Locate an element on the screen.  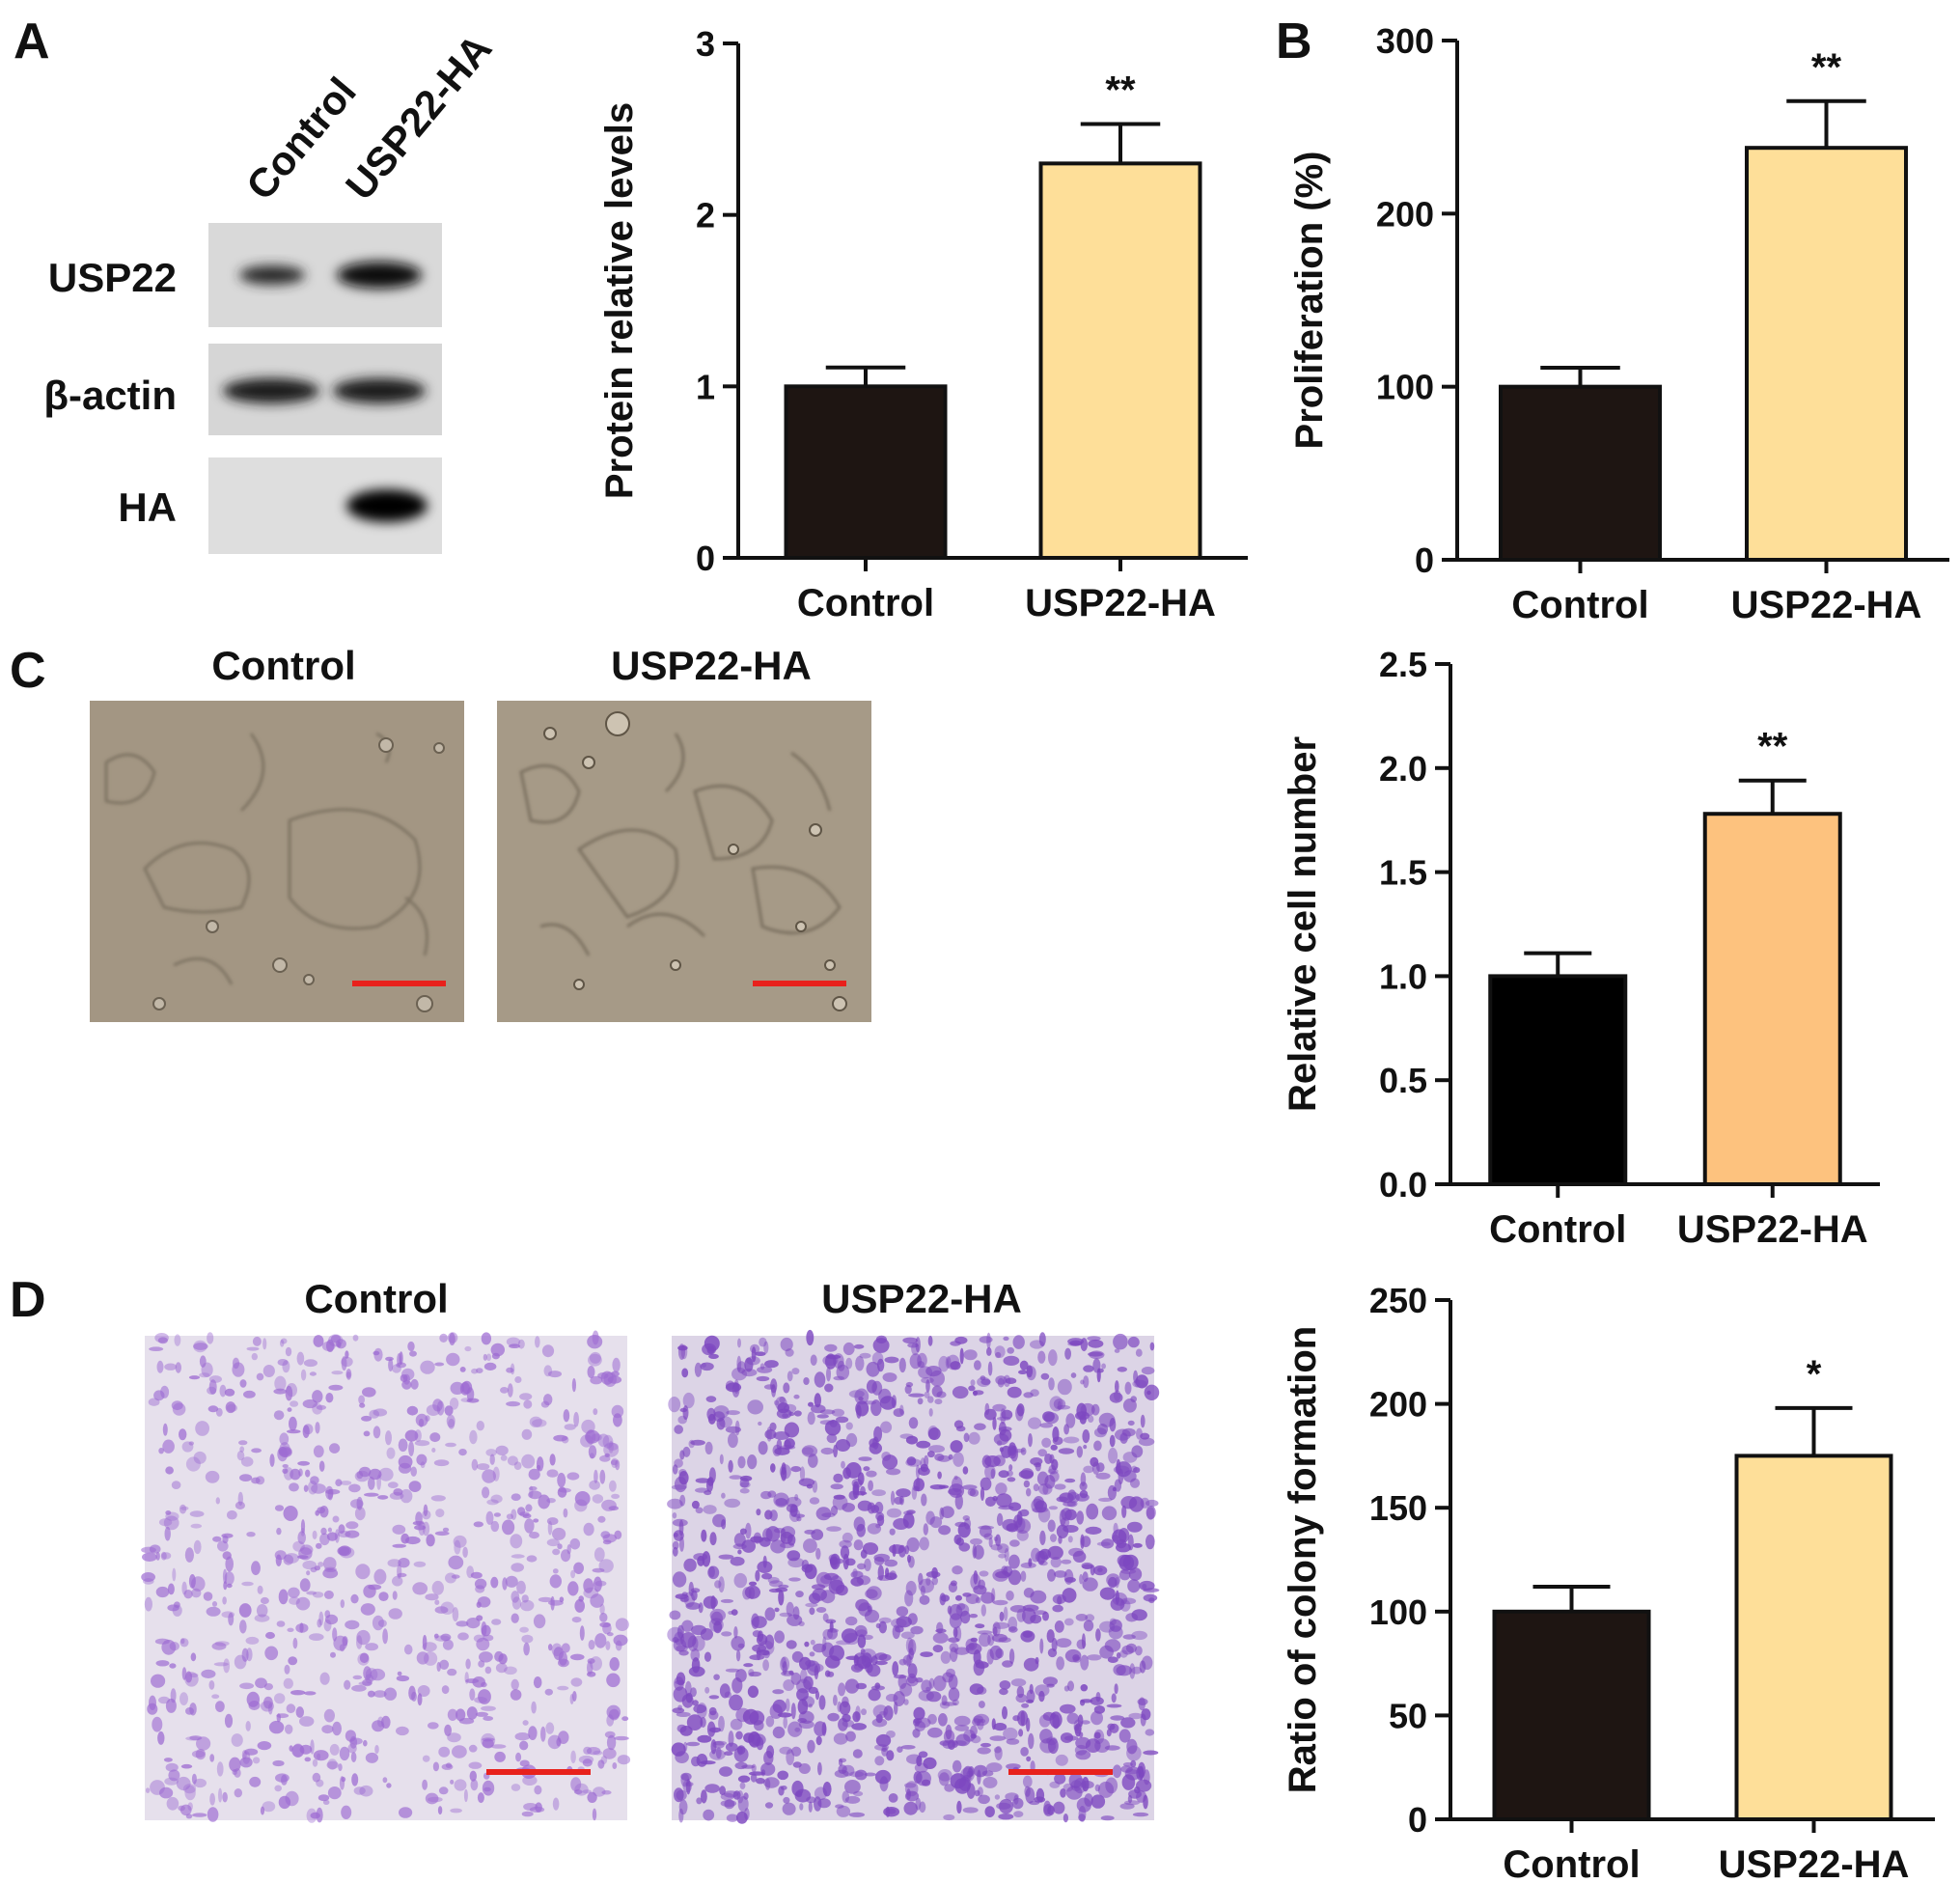
stain-image-usp22-ha is located at coordinates (913, 1576).